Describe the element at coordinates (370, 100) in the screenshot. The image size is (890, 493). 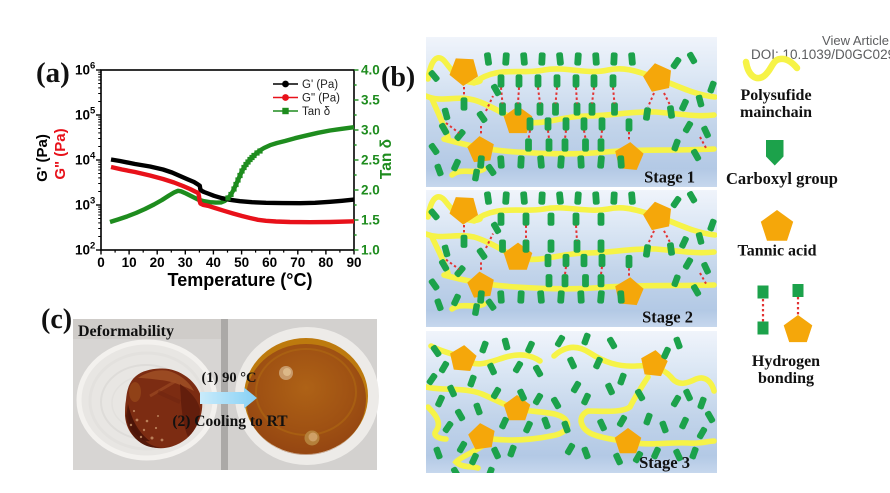
I see `svg-text: 3.5` at that location.